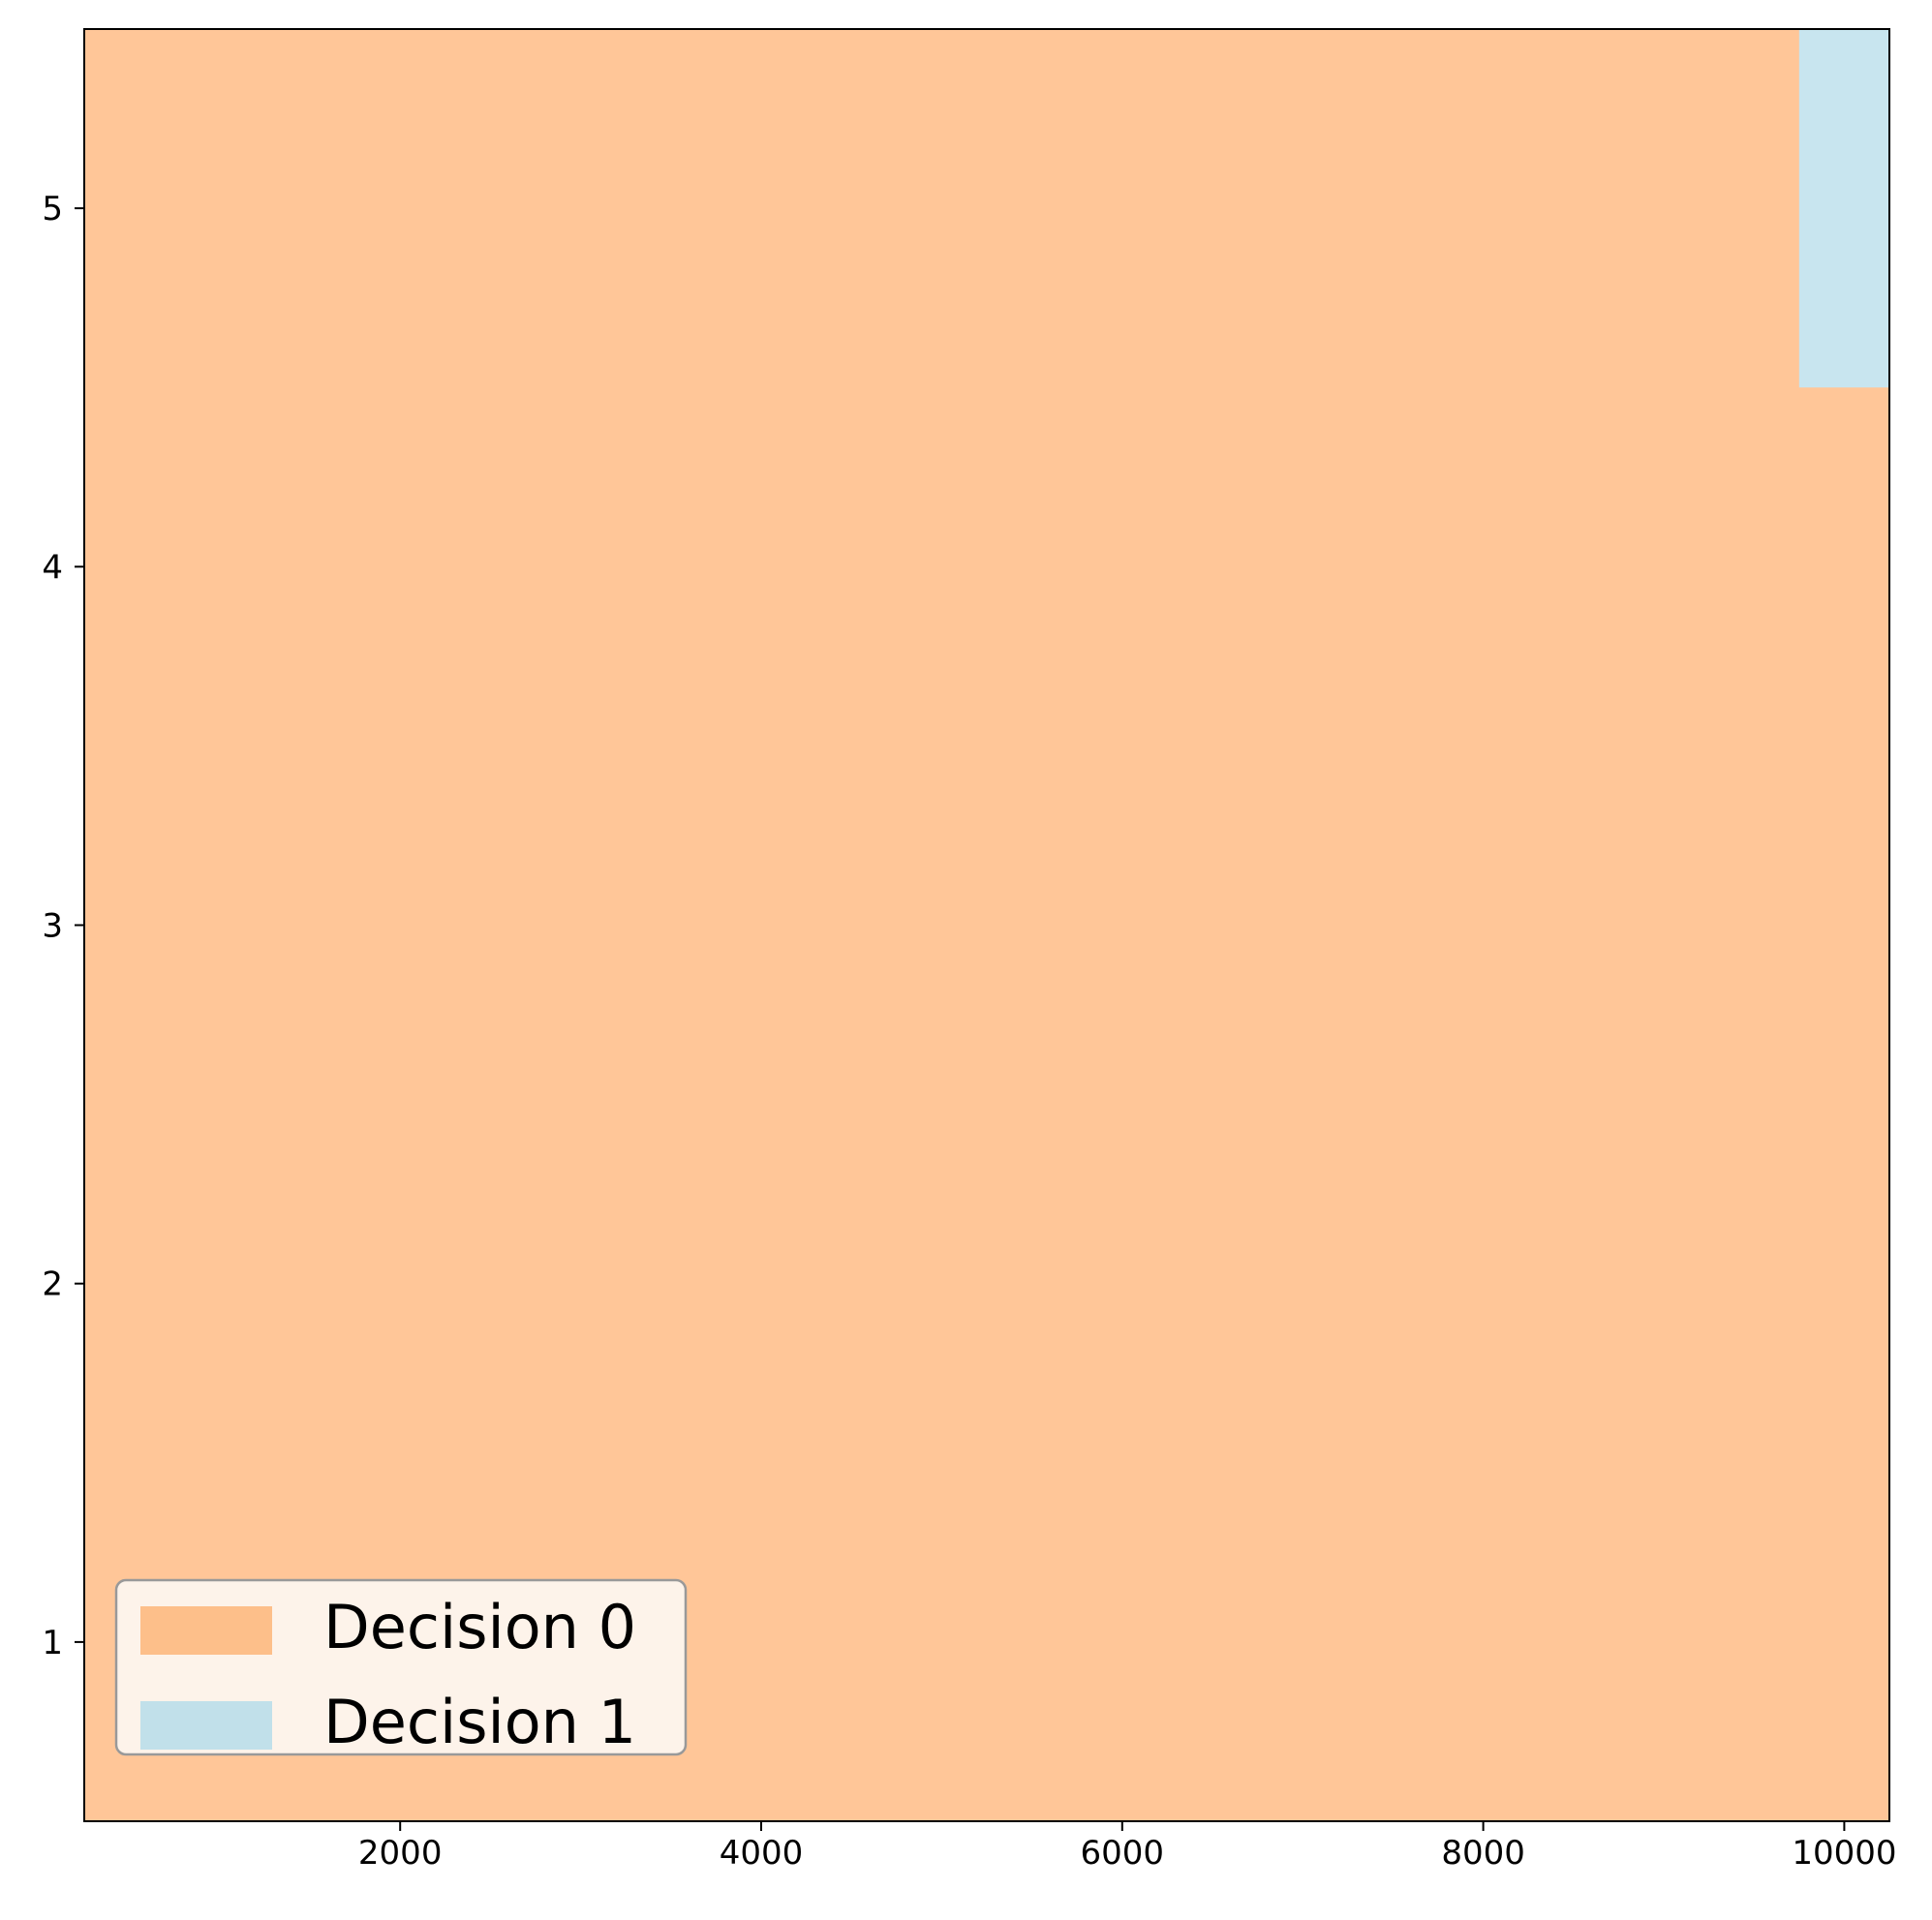 This screenshot has height=1920, width=1932. Describe the element at coordinates (1483, 1853) in the screenshot. I see `x-tick-label: 8000` at that location.